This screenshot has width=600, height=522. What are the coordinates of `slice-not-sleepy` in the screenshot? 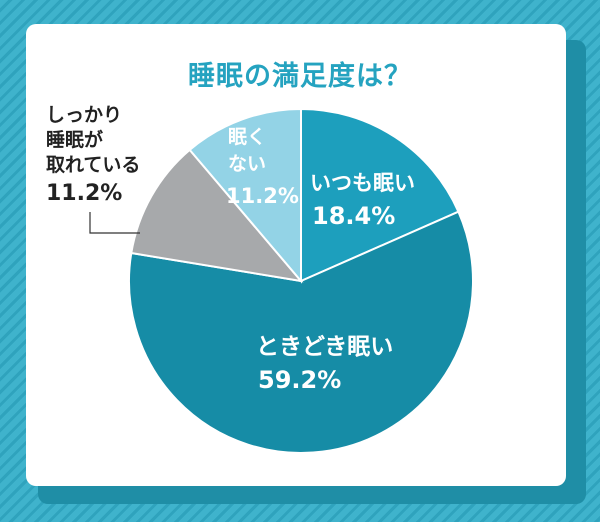 It's located at (245, 195).